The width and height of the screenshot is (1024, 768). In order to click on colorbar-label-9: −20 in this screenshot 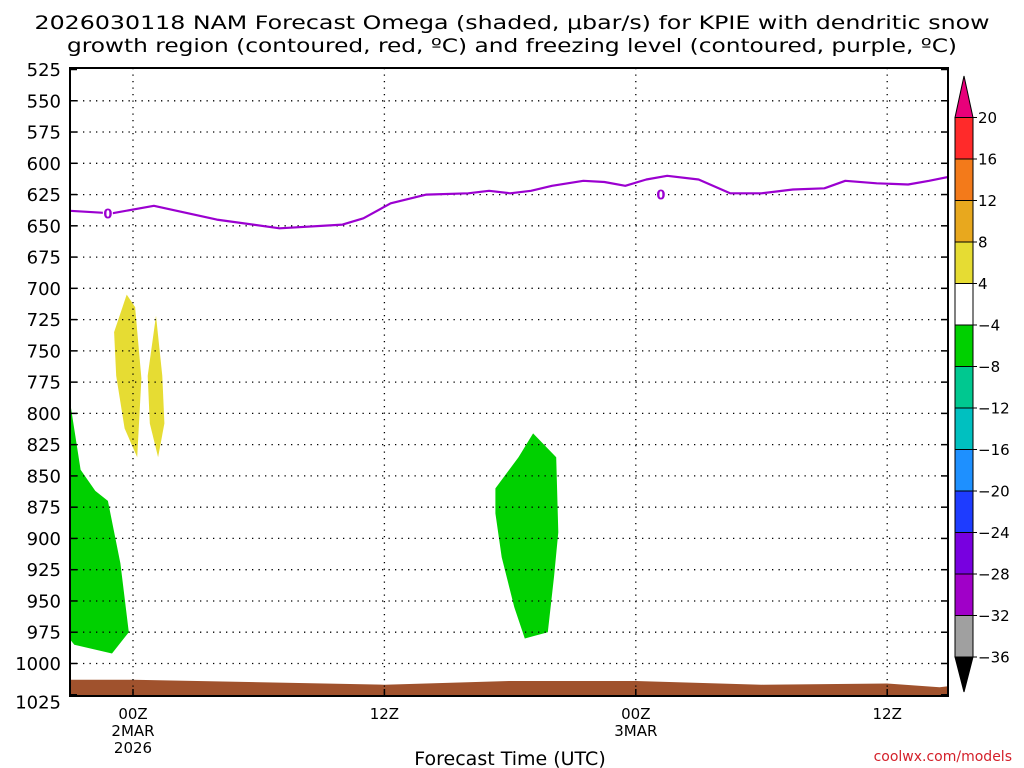, I will do `click(994, 492)`.